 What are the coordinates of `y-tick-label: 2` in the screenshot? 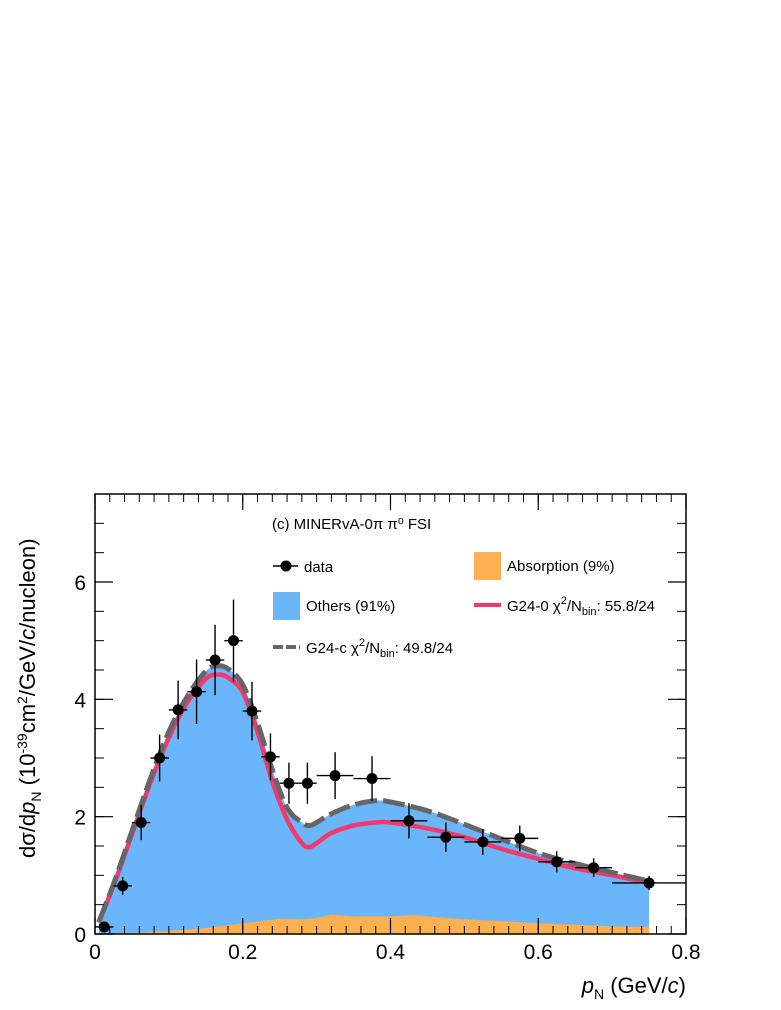 It's located at (80, 818).